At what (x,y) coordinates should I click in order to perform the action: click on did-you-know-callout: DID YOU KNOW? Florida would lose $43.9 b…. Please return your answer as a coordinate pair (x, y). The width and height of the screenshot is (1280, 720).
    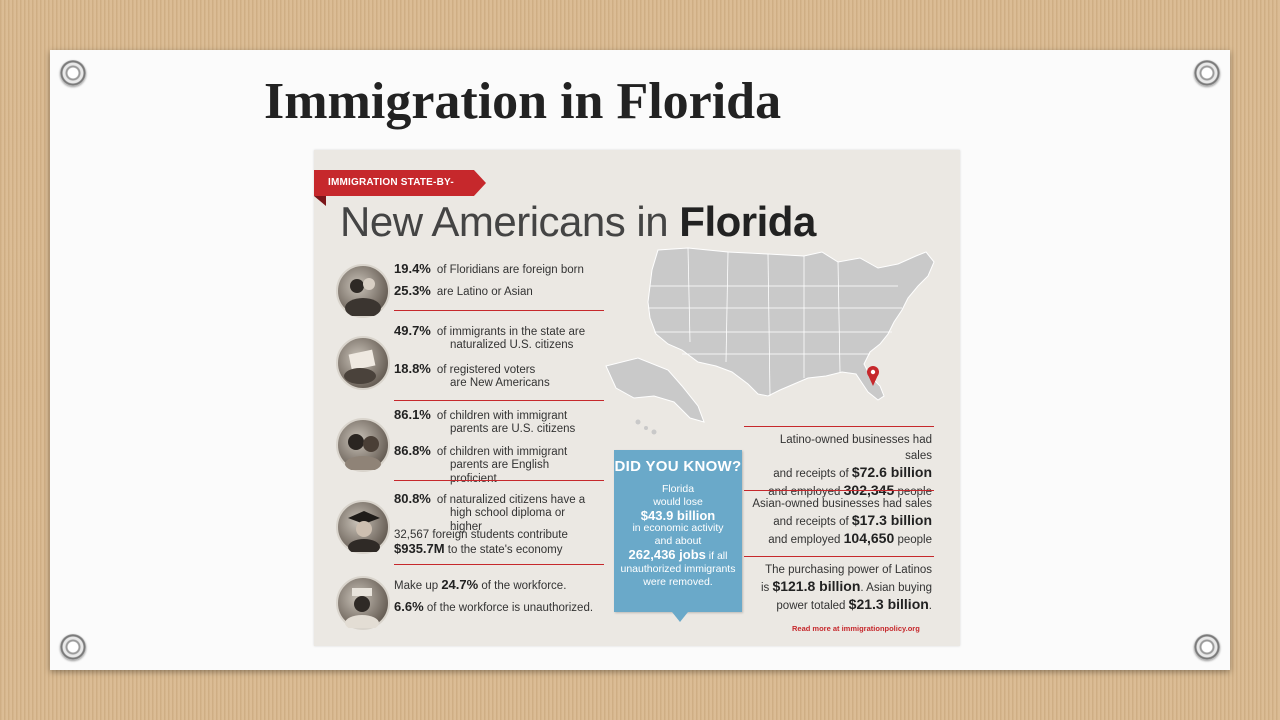
    Looking at the image, I should click on (678, 536).